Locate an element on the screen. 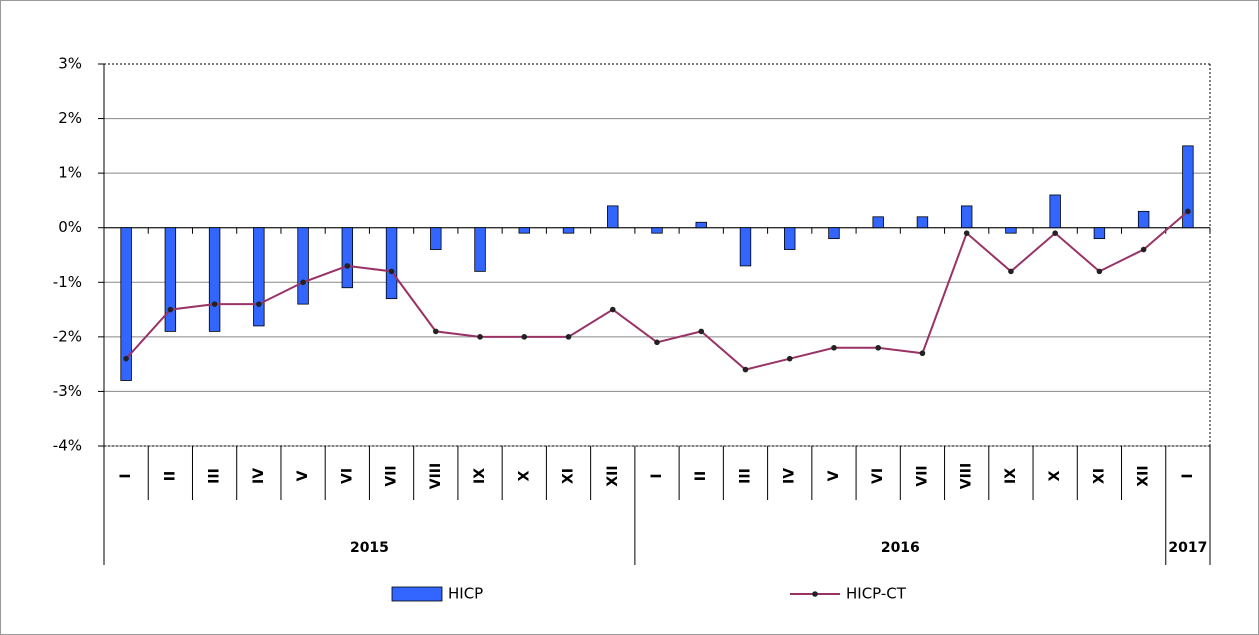 This screenshot has height=635, width=1259. legend-label: HICP-CT is located at coordinates (876, 594).